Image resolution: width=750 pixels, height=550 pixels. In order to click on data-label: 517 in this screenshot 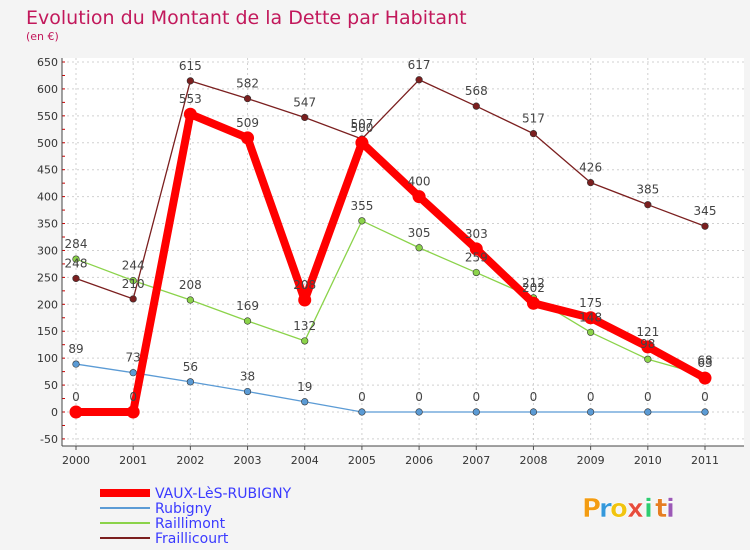, I will do `click(533, 119)`.